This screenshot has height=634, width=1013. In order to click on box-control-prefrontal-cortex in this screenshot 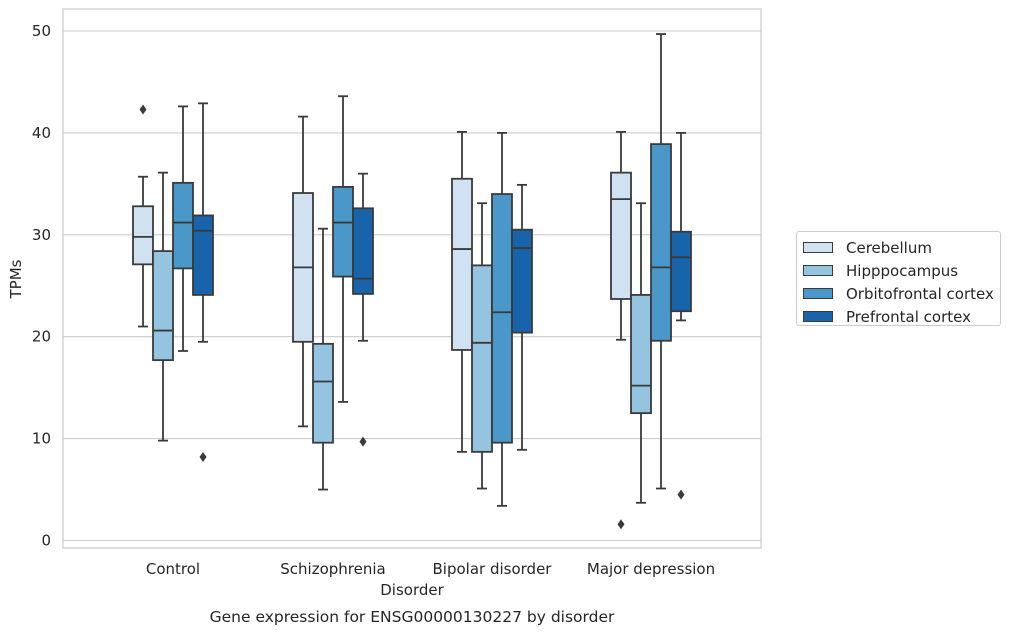, I will do `click(203, 282)`.